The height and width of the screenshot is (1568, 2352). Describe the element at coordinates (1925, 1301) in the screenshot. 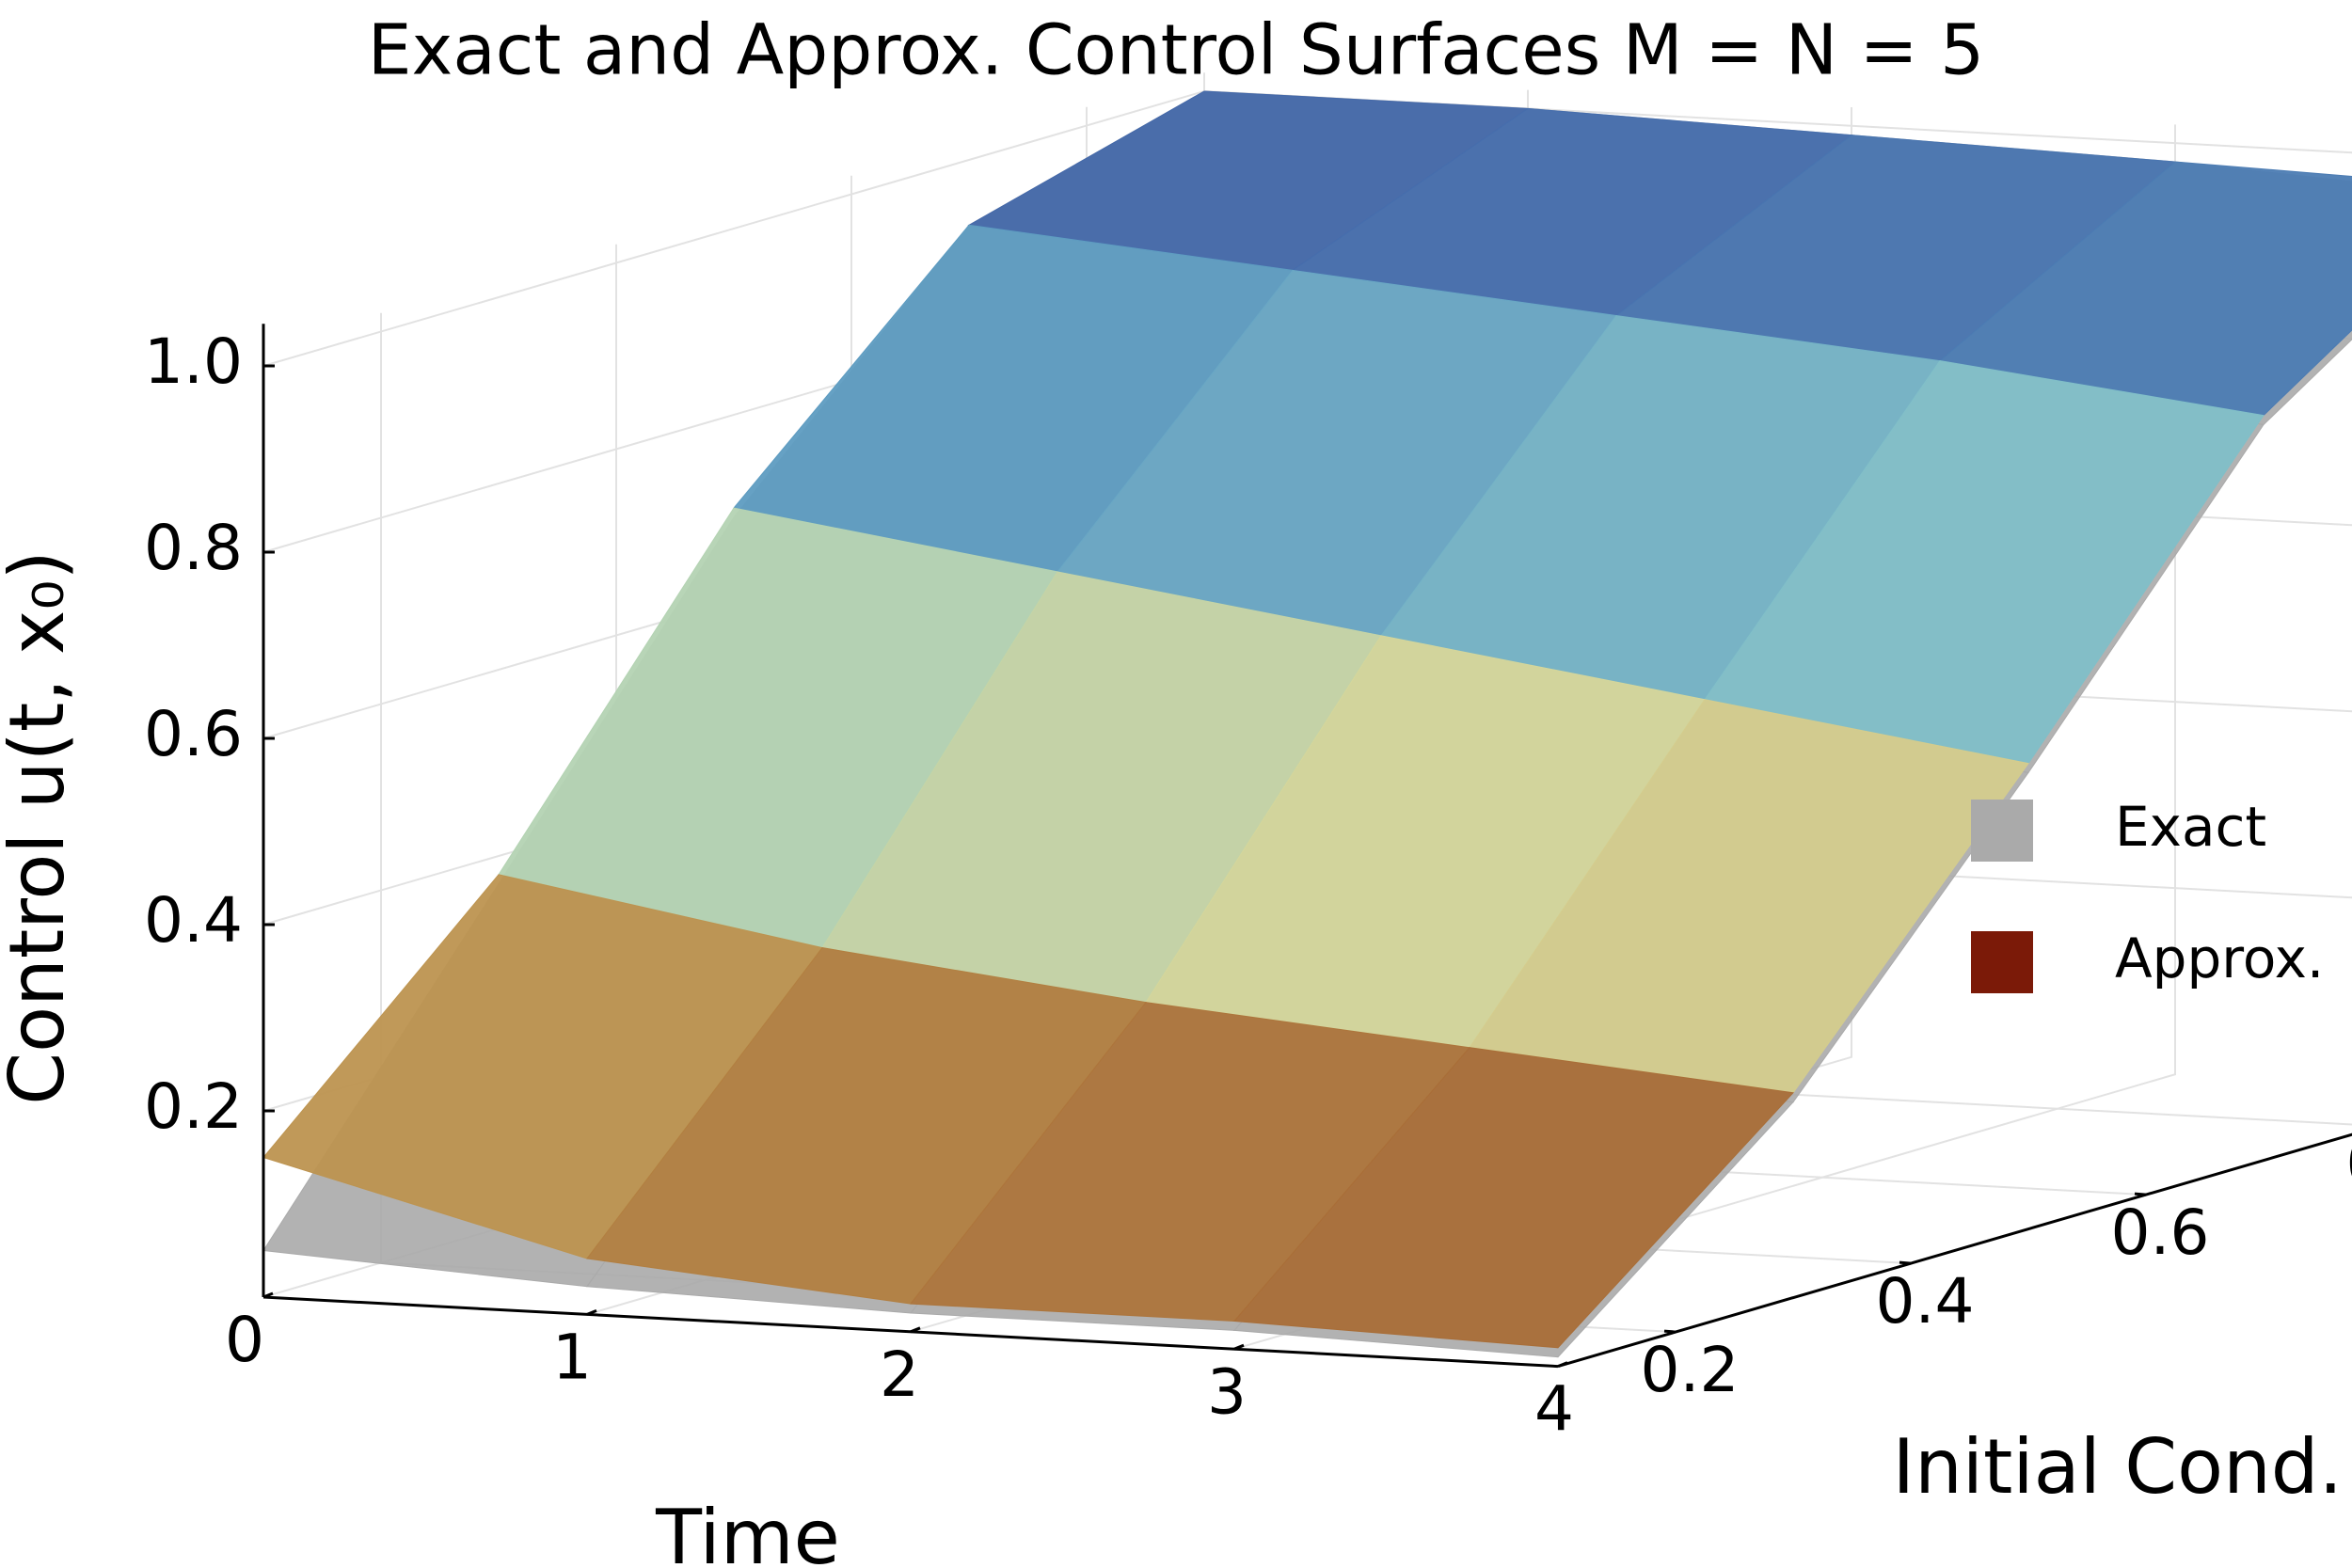

I see `y-tick-label: 0.4` at that location.